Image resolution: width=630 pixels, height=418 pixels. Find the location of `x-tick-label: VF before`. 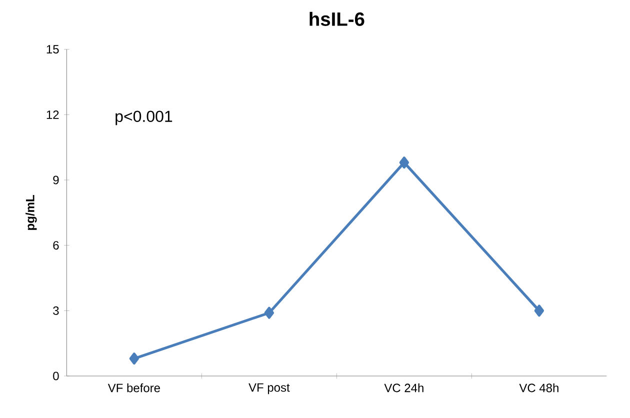

x-tick-label: VF before is located at coordinates (134, 387).